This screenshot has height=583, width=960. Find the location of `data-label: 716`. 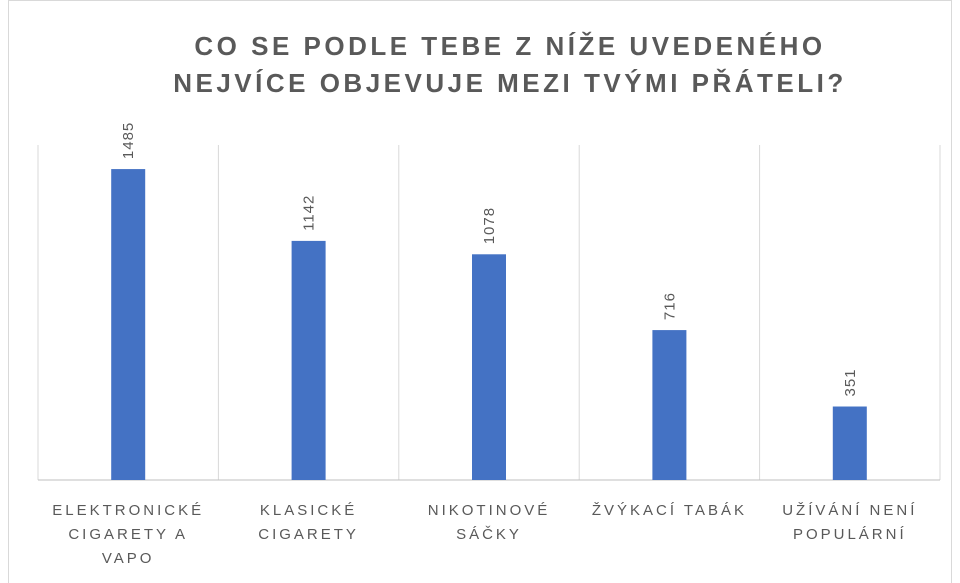

data-label: 716 is located at coordinates (669, 306).